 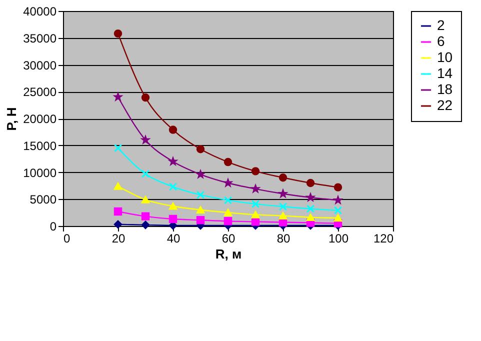 I want to click on y-tick-label: 25000, so click(x=40, y=92).